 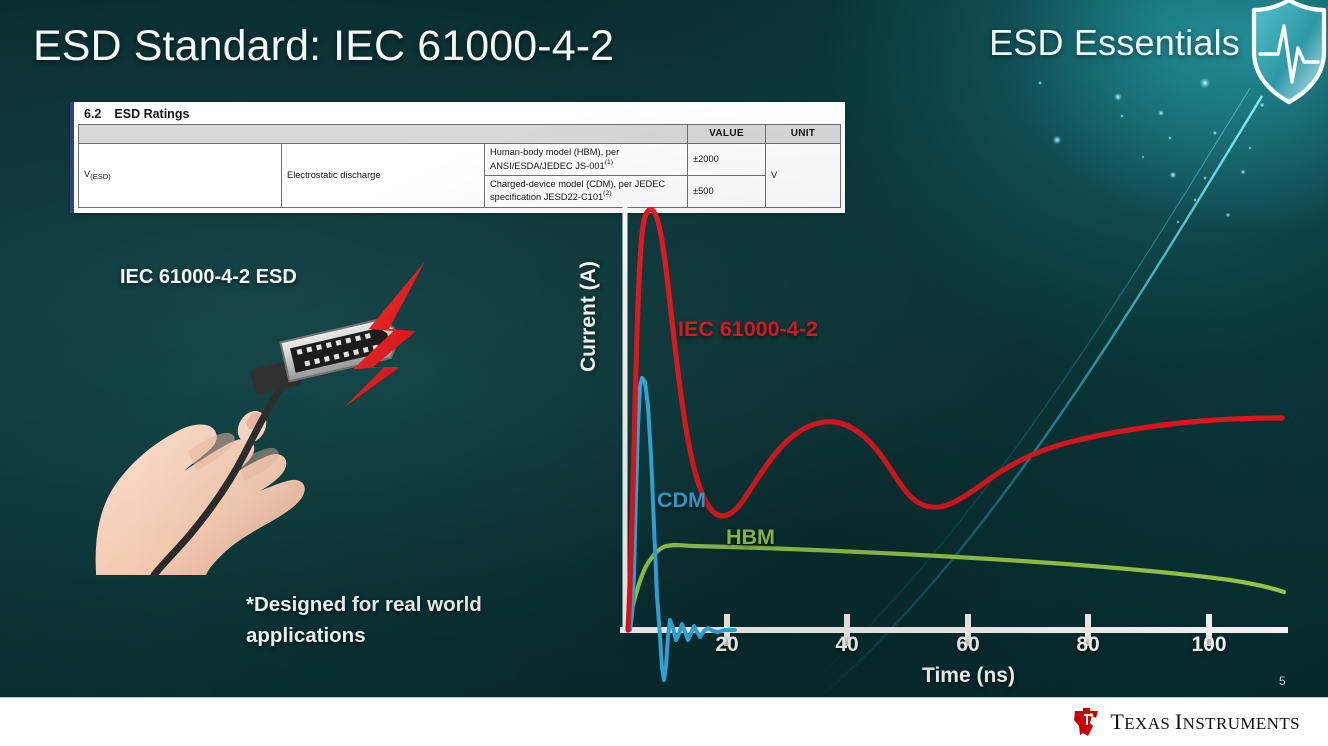 I want to click on ti-wordmark: TEXAS INSTRUMENTS, so click(x=1205, y=722).